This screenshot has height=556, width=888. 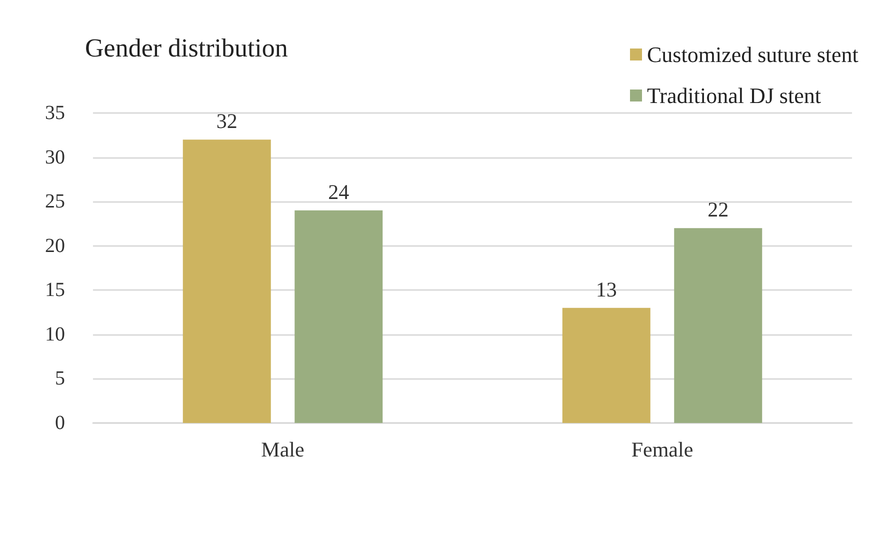 I want to click on data-label: 22, so click(x=718, y=210).